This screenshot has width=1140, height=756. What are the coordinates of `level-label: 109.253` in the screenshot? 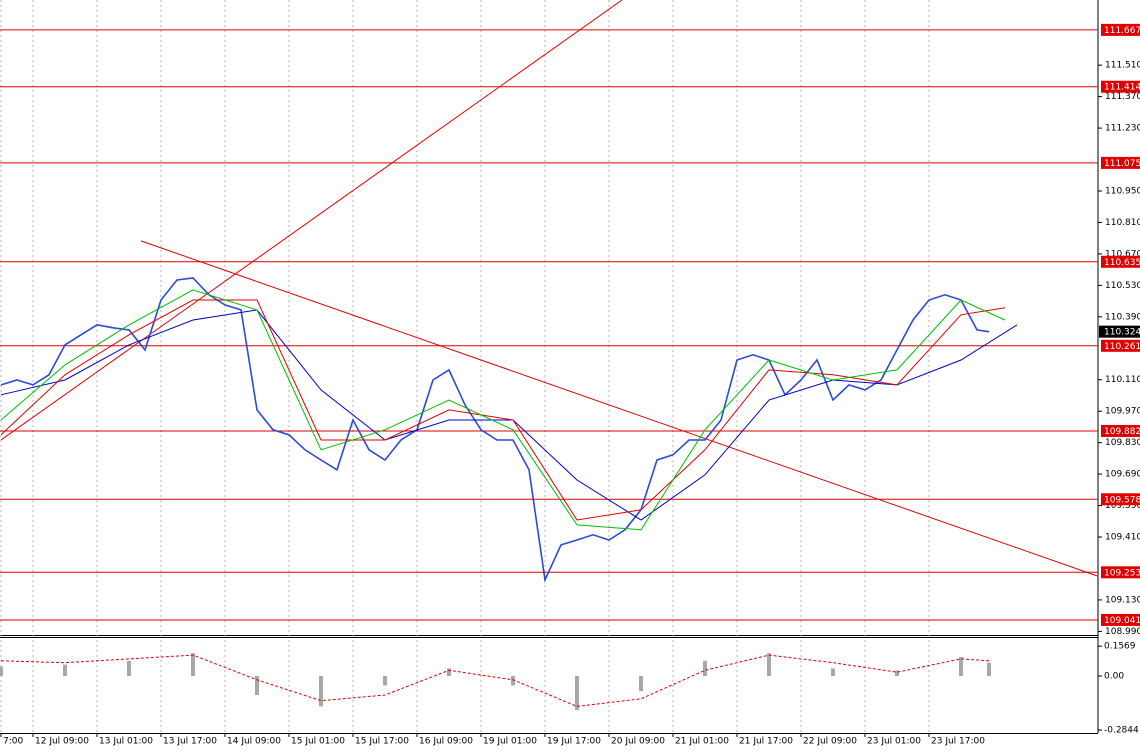 It's located at (1122, 573).